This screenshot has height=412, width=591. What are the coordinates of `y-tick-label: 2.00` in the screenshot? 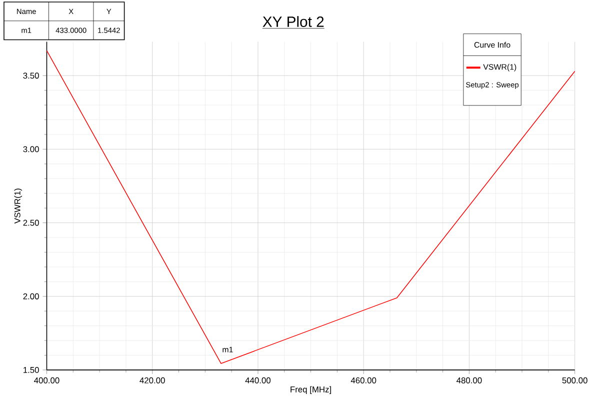 It's located at (31, 297).